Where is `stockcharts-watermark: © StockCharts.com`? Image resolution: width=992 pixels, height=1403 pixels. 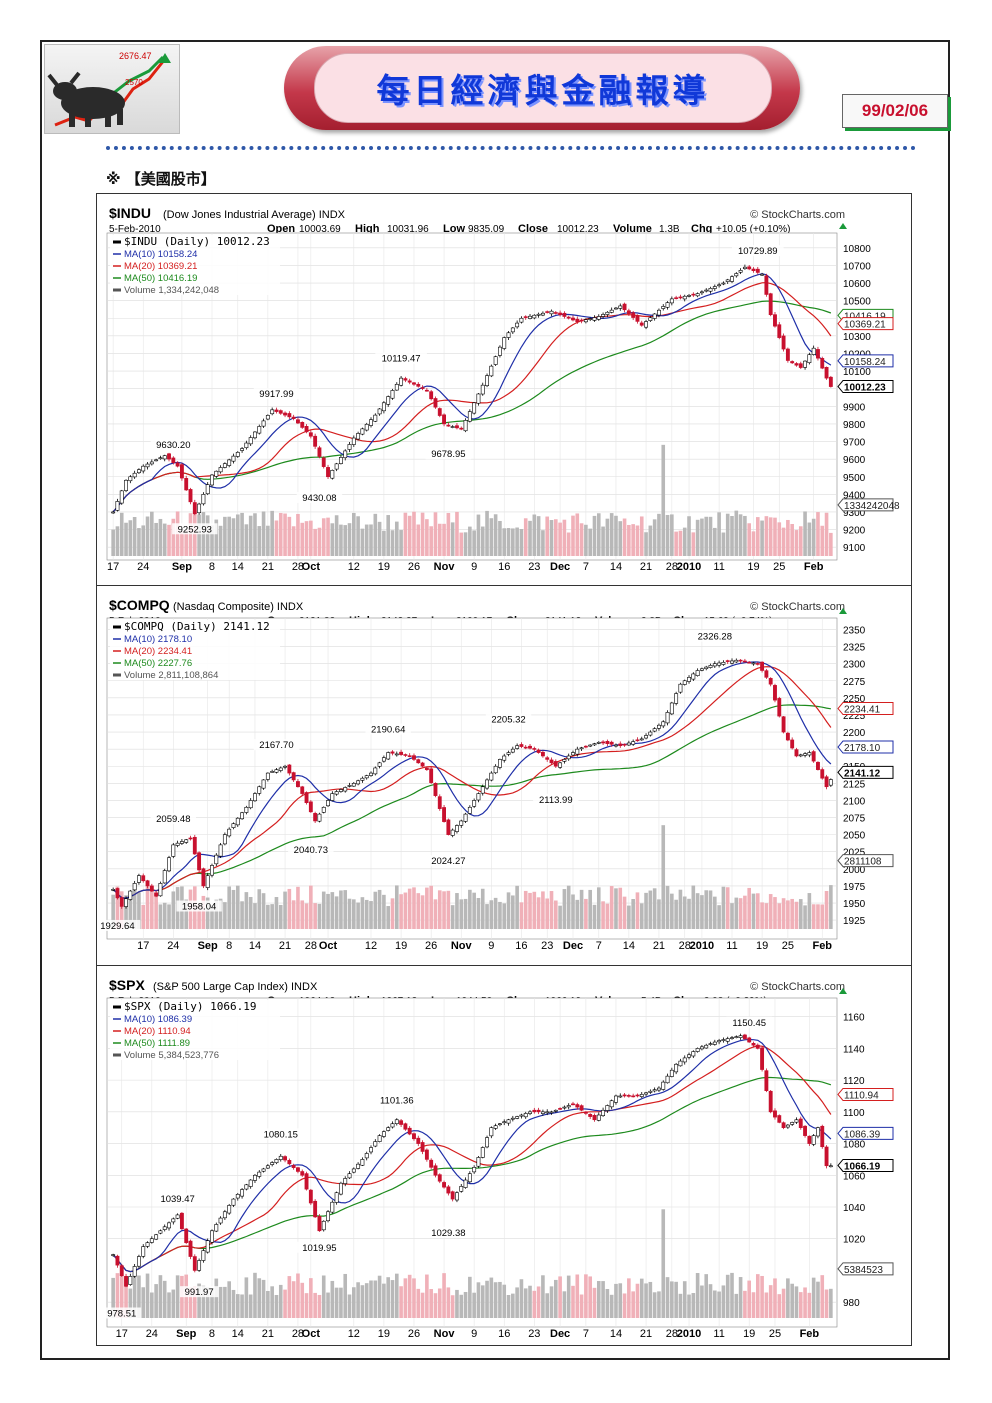 stockcharts-watermark: © StockCharts.com is located at coordinates (797, 215).